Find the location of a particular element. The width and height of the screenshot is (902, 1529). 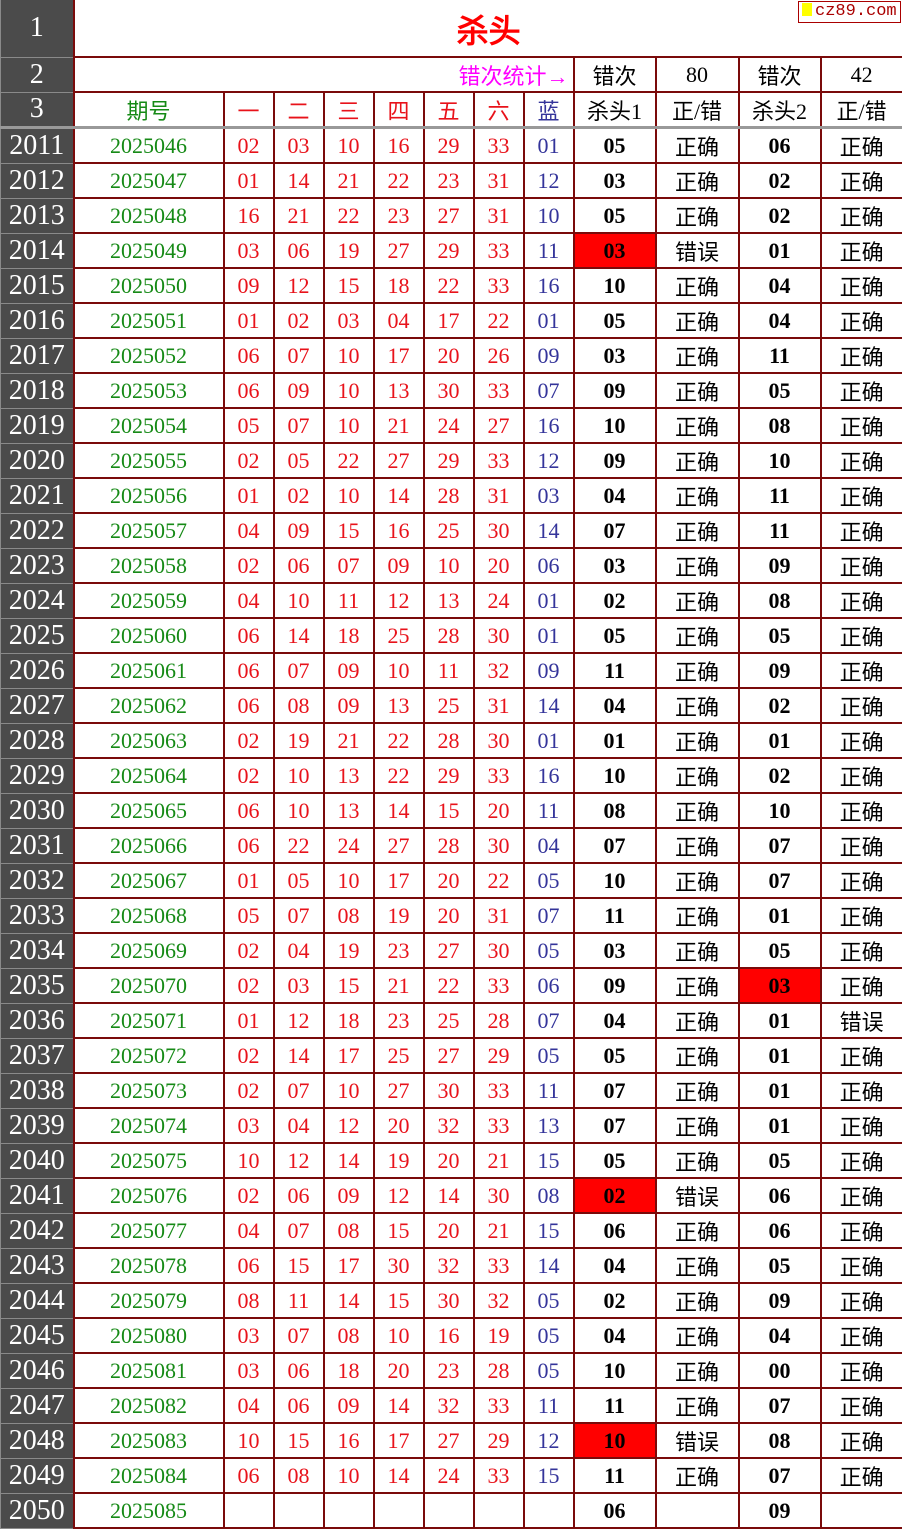

row-number: 2041 is located at coordinates (37, 1195).